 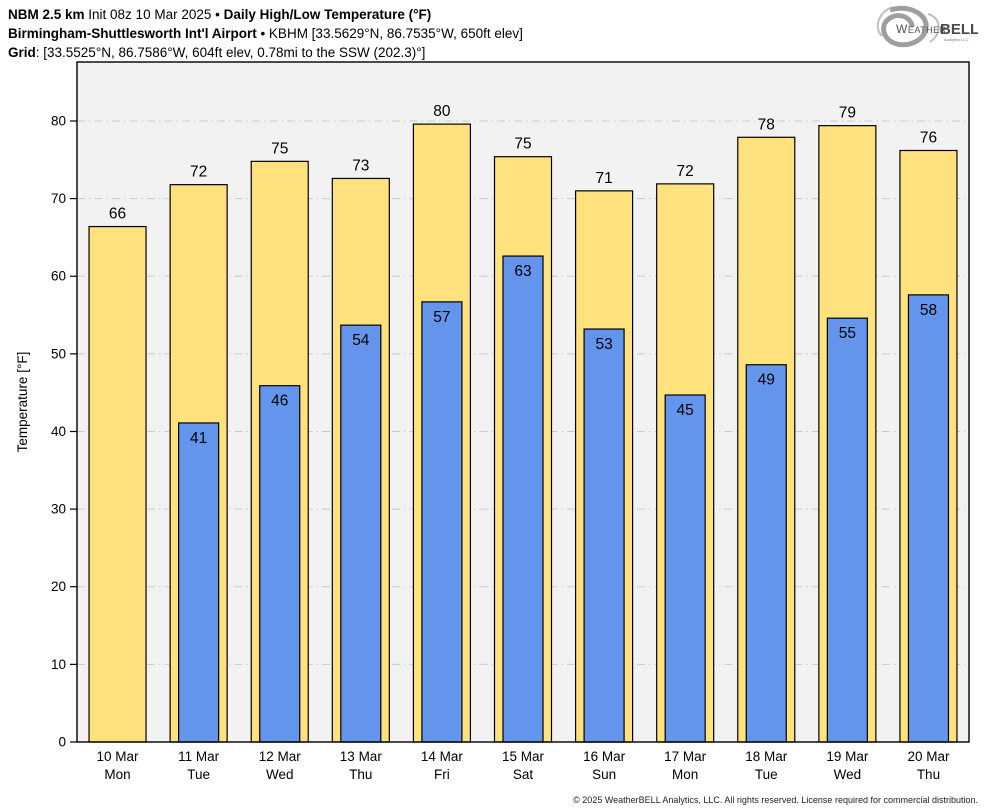 What do you see at coordinates (117, 214) in the screenshot?
I see `high-value-label: 66` at bounding box center [117, 214].